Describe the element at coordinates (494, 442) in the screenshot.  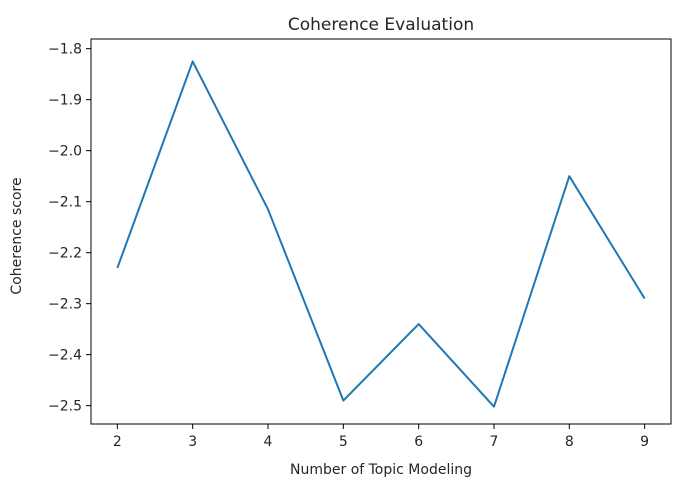
I see `x-tick-label: 7` at that location.